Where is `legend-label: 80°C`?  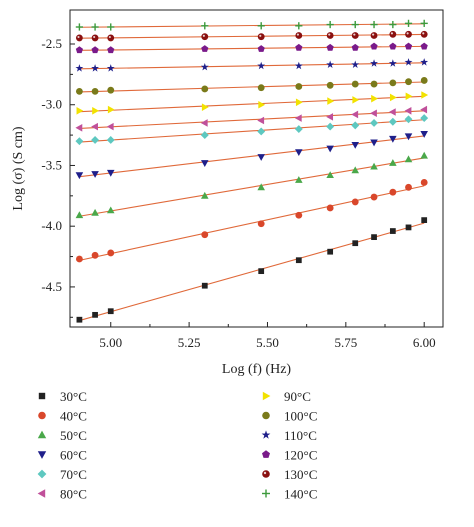
legend-label: 80°C is located at coordinates (73, 494).